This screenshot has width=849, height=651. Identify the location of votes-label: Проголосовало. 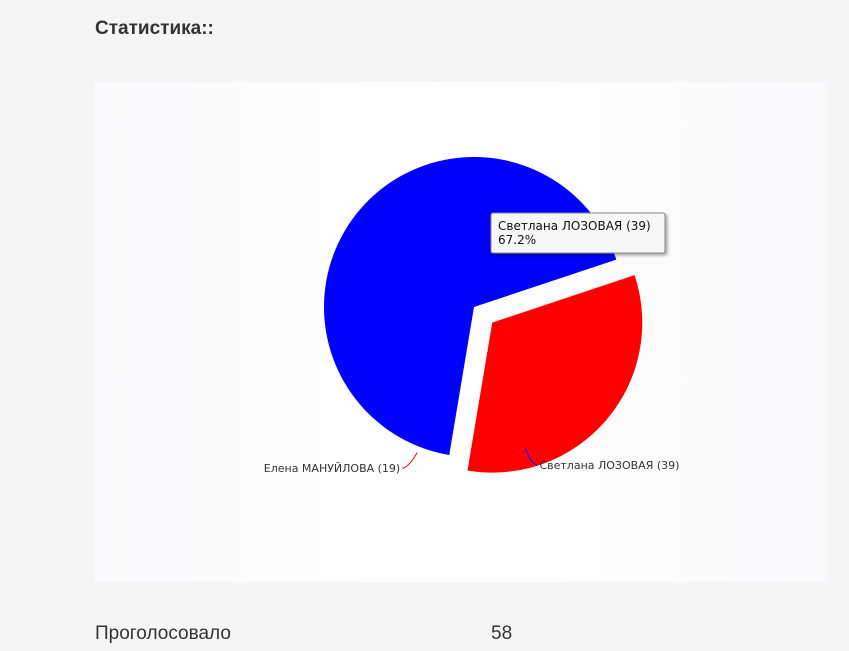
(163, 633).